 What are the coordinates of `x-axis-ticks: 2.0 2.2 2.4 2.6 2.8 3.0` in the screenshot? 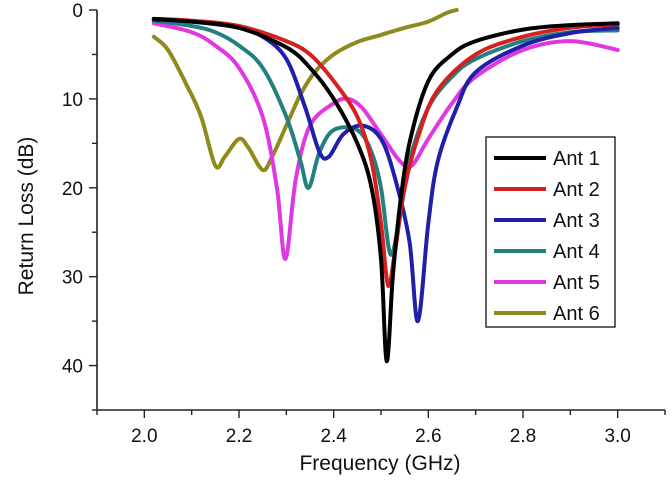 It's located at (381, 428).